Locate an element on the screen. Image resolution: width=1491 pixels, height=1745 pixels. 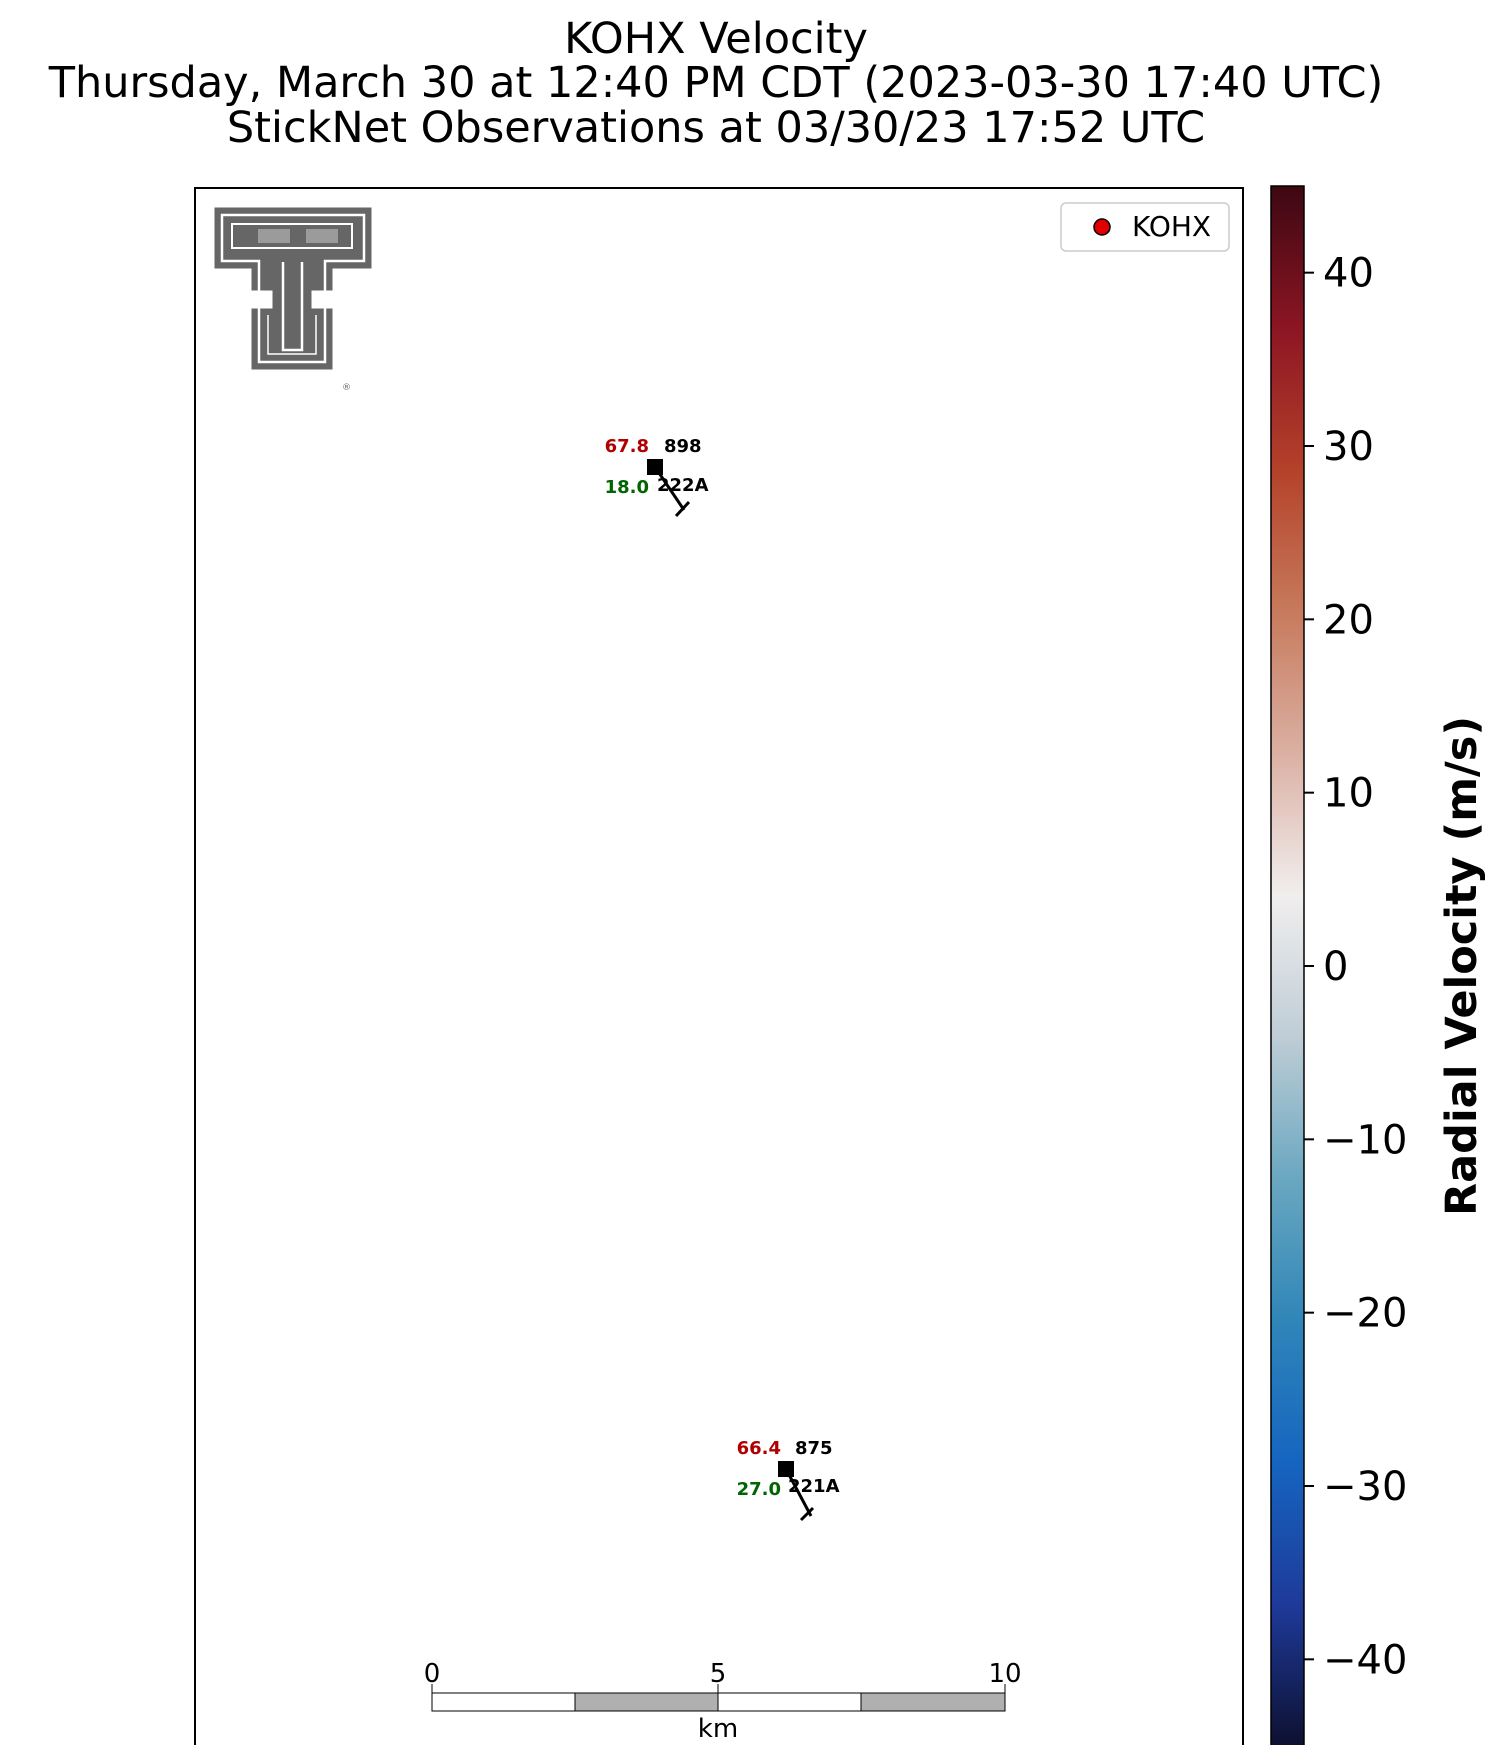
scale-bar-tick-label: 10 is located at coordinates (1004, 1674).